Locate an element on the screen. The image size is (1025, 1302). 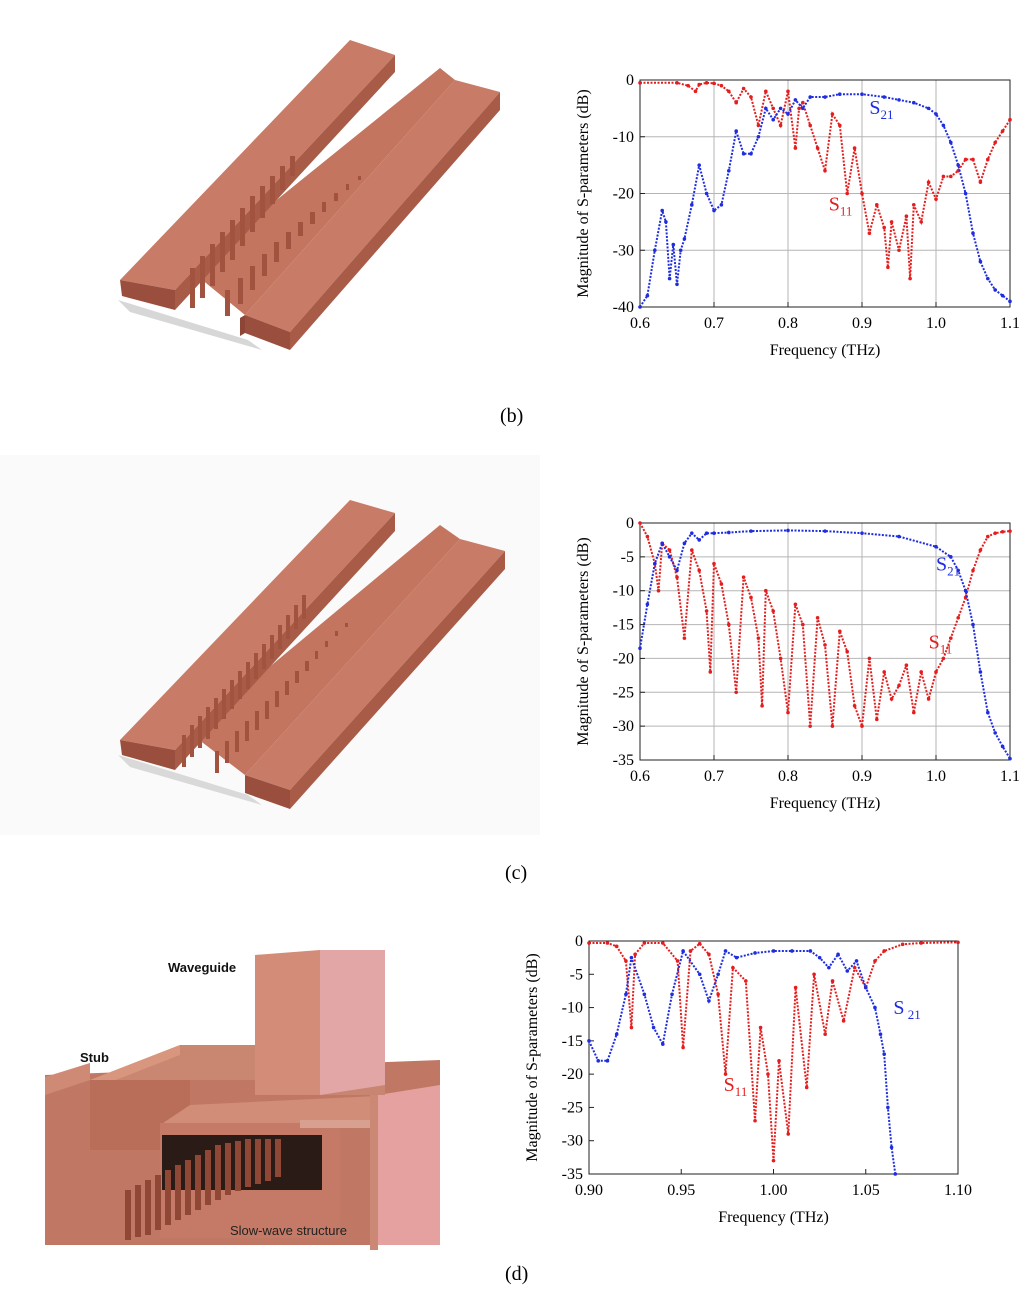
y-axis-label: Magnitude of S-parameters (dB) is located at coordinates (583, 193).